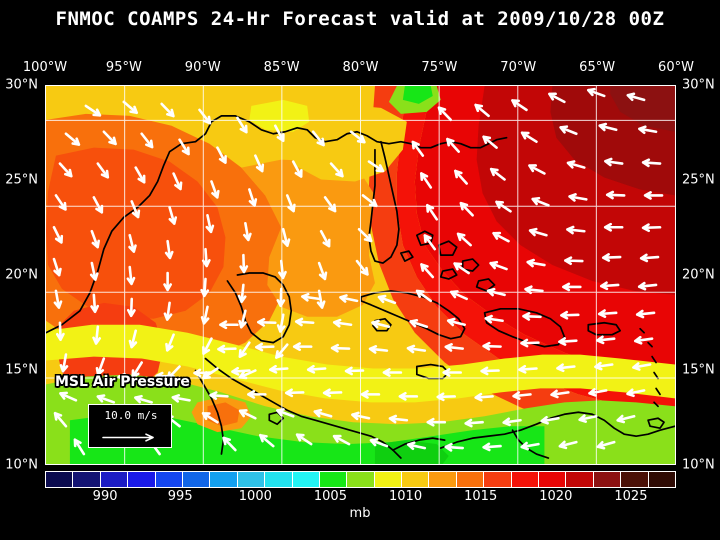  Describe the element at coordinates (330, 496) in the screenshot. I see `colorbar-tick-label: 1005` at that location.